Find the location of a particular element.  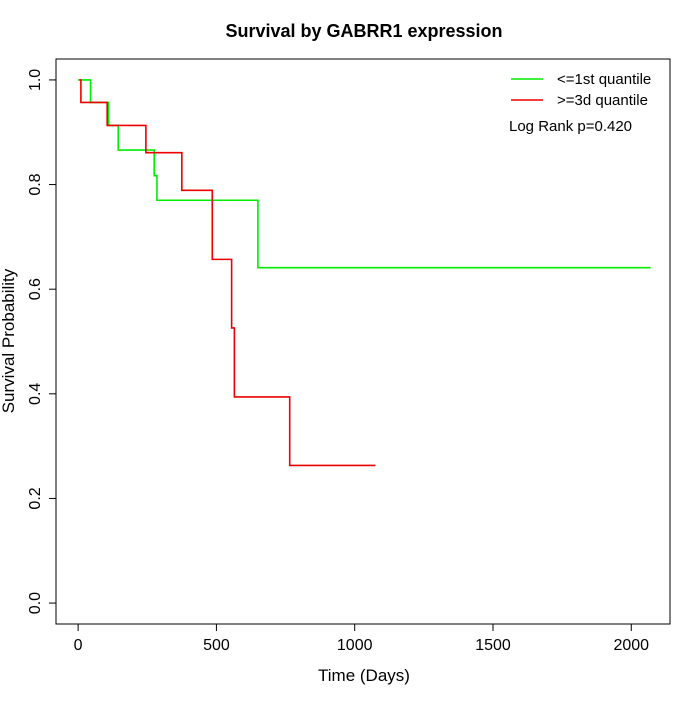

y-tick-label: 0.8 is located at coordinates (35, 184).